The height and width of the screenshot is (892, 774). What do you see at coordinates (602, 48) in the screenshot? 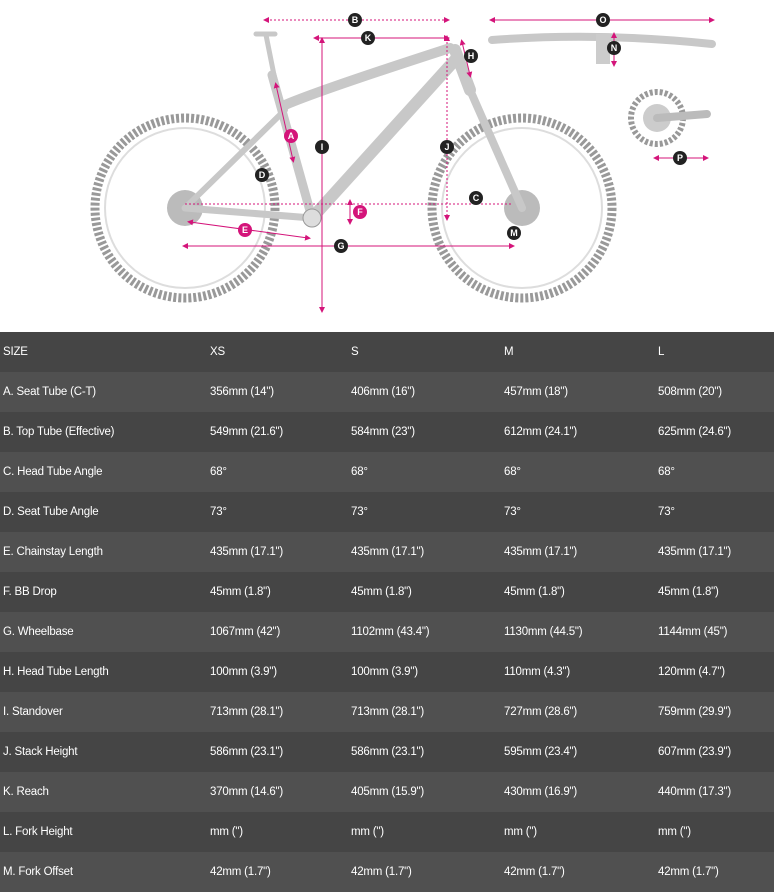
I see `handlebar` at bounding box center [602, 48].